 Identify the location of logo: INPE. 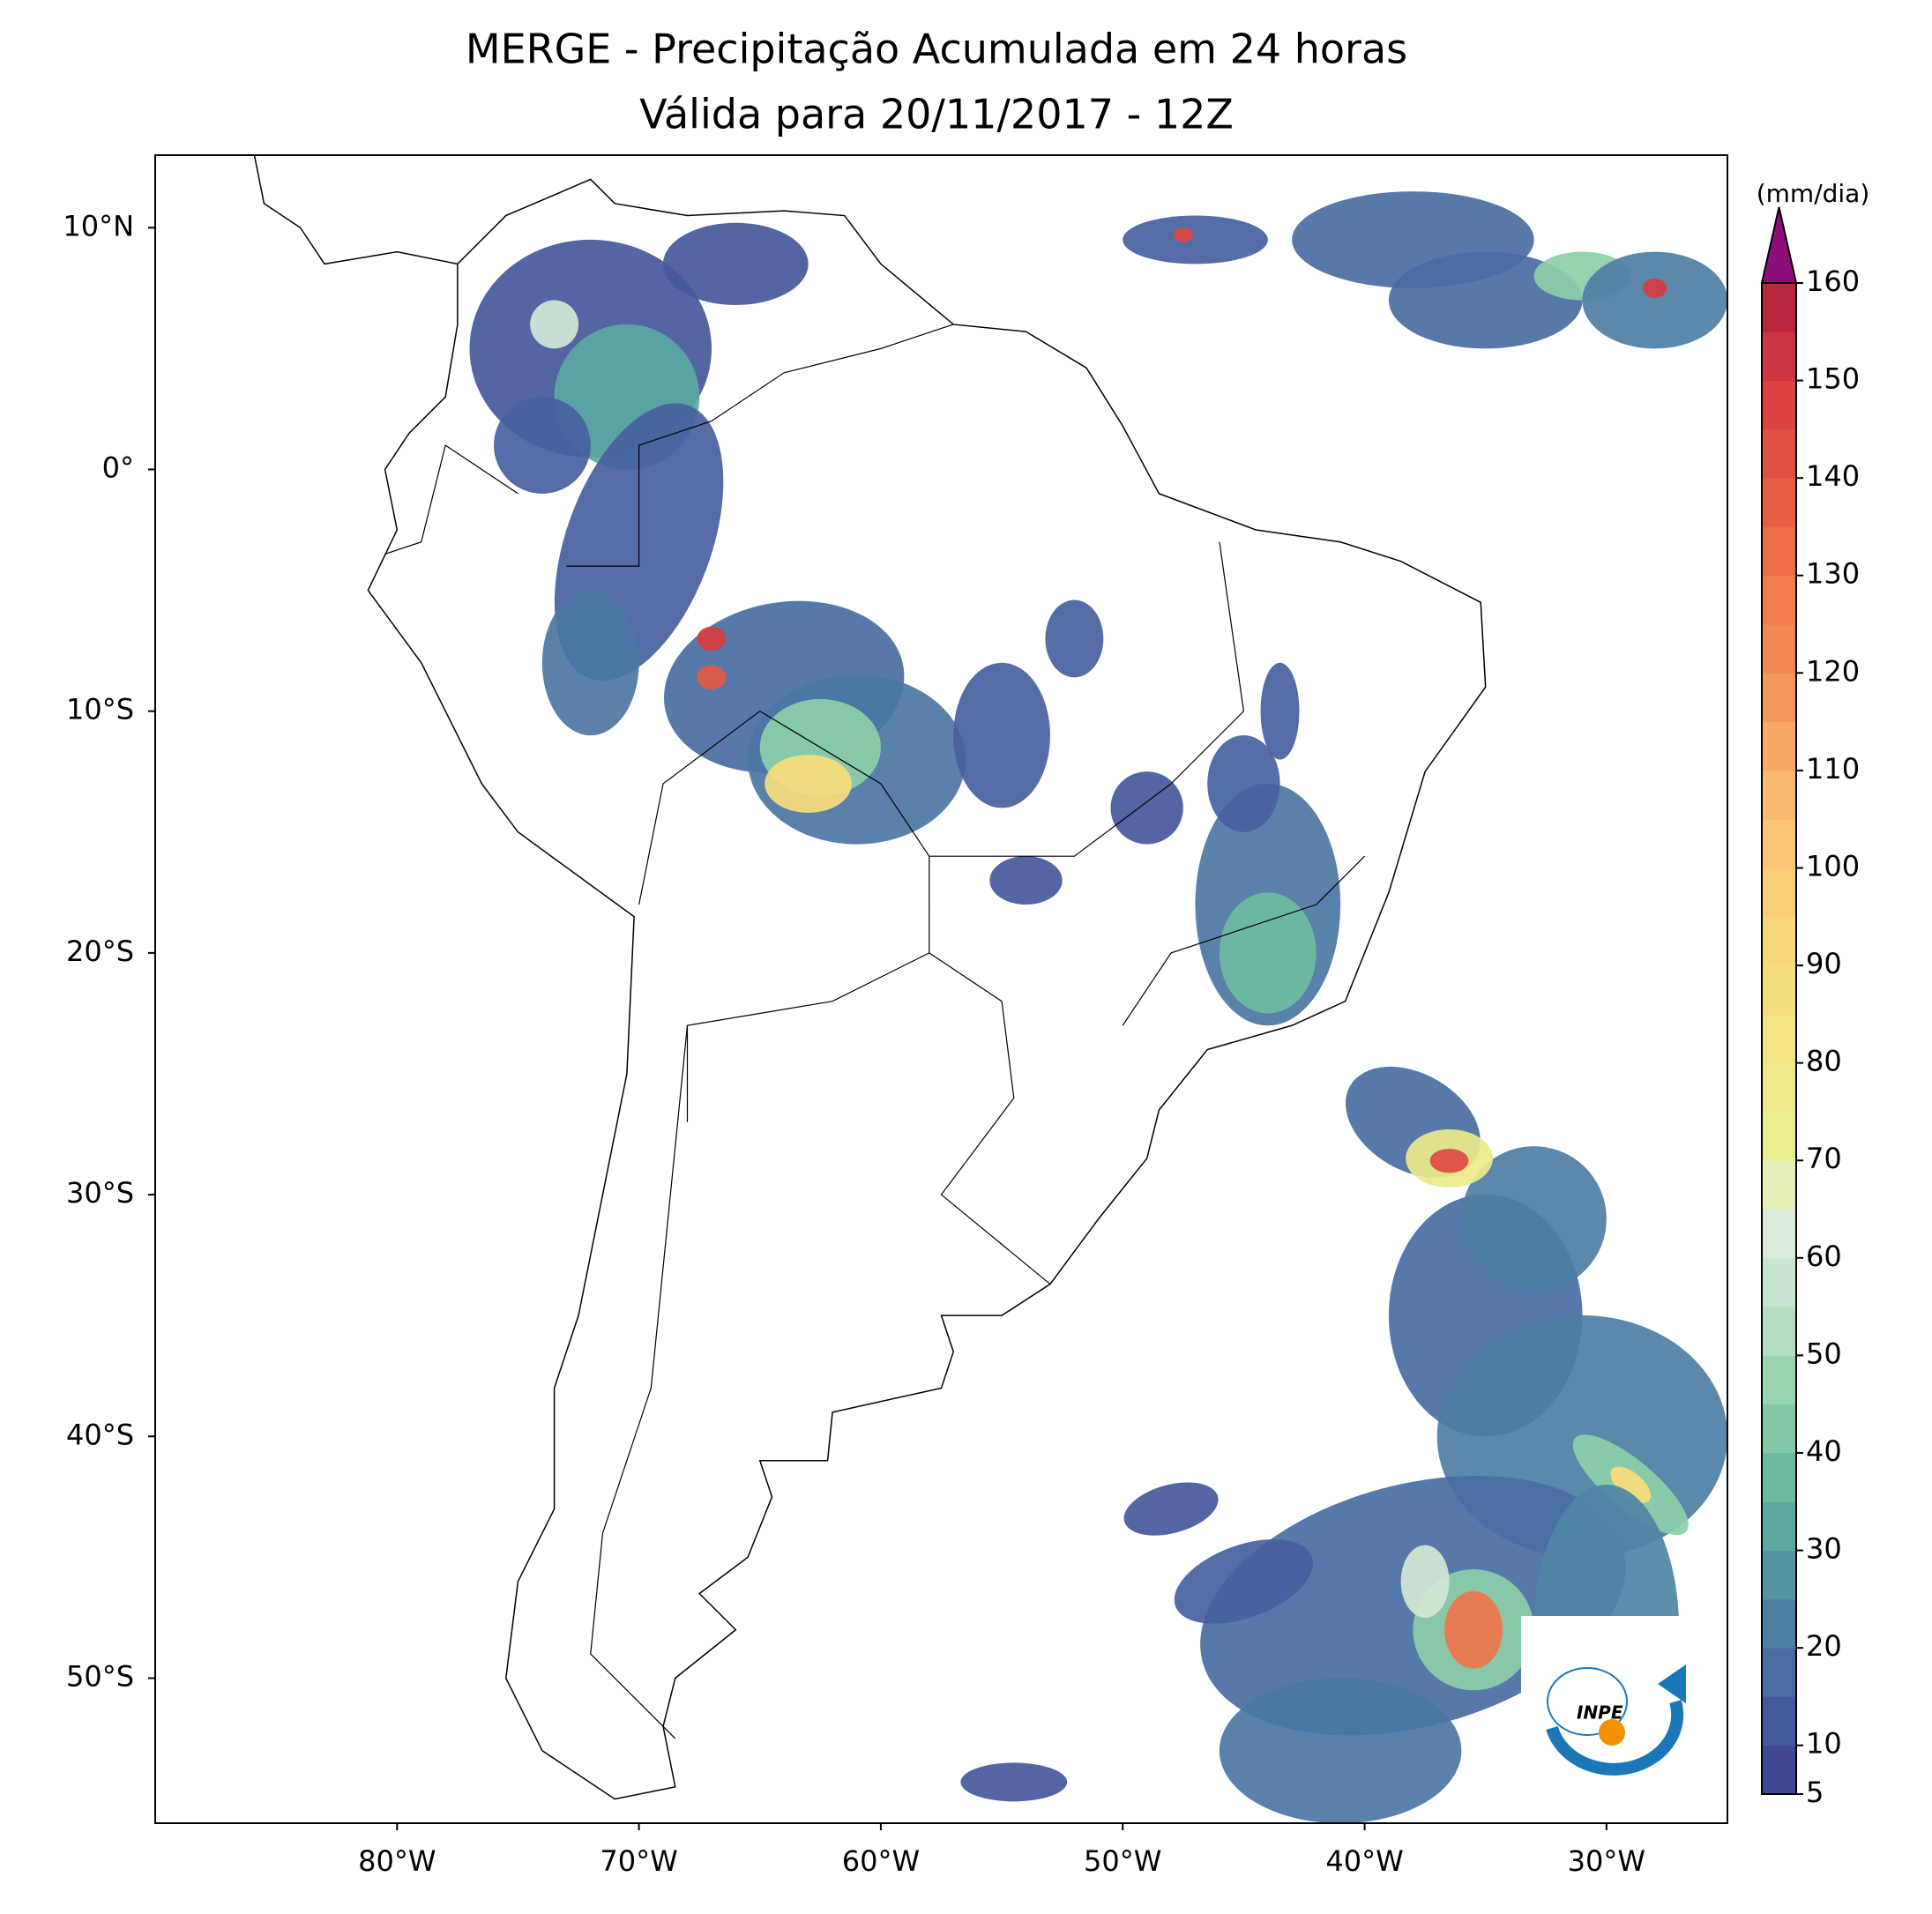
(1615, 1707).